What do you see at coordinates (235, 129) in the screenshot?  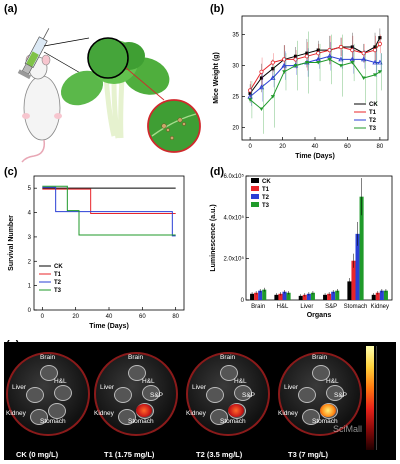 I see `y-tick-label: 20` at bounding box center [235, 129].